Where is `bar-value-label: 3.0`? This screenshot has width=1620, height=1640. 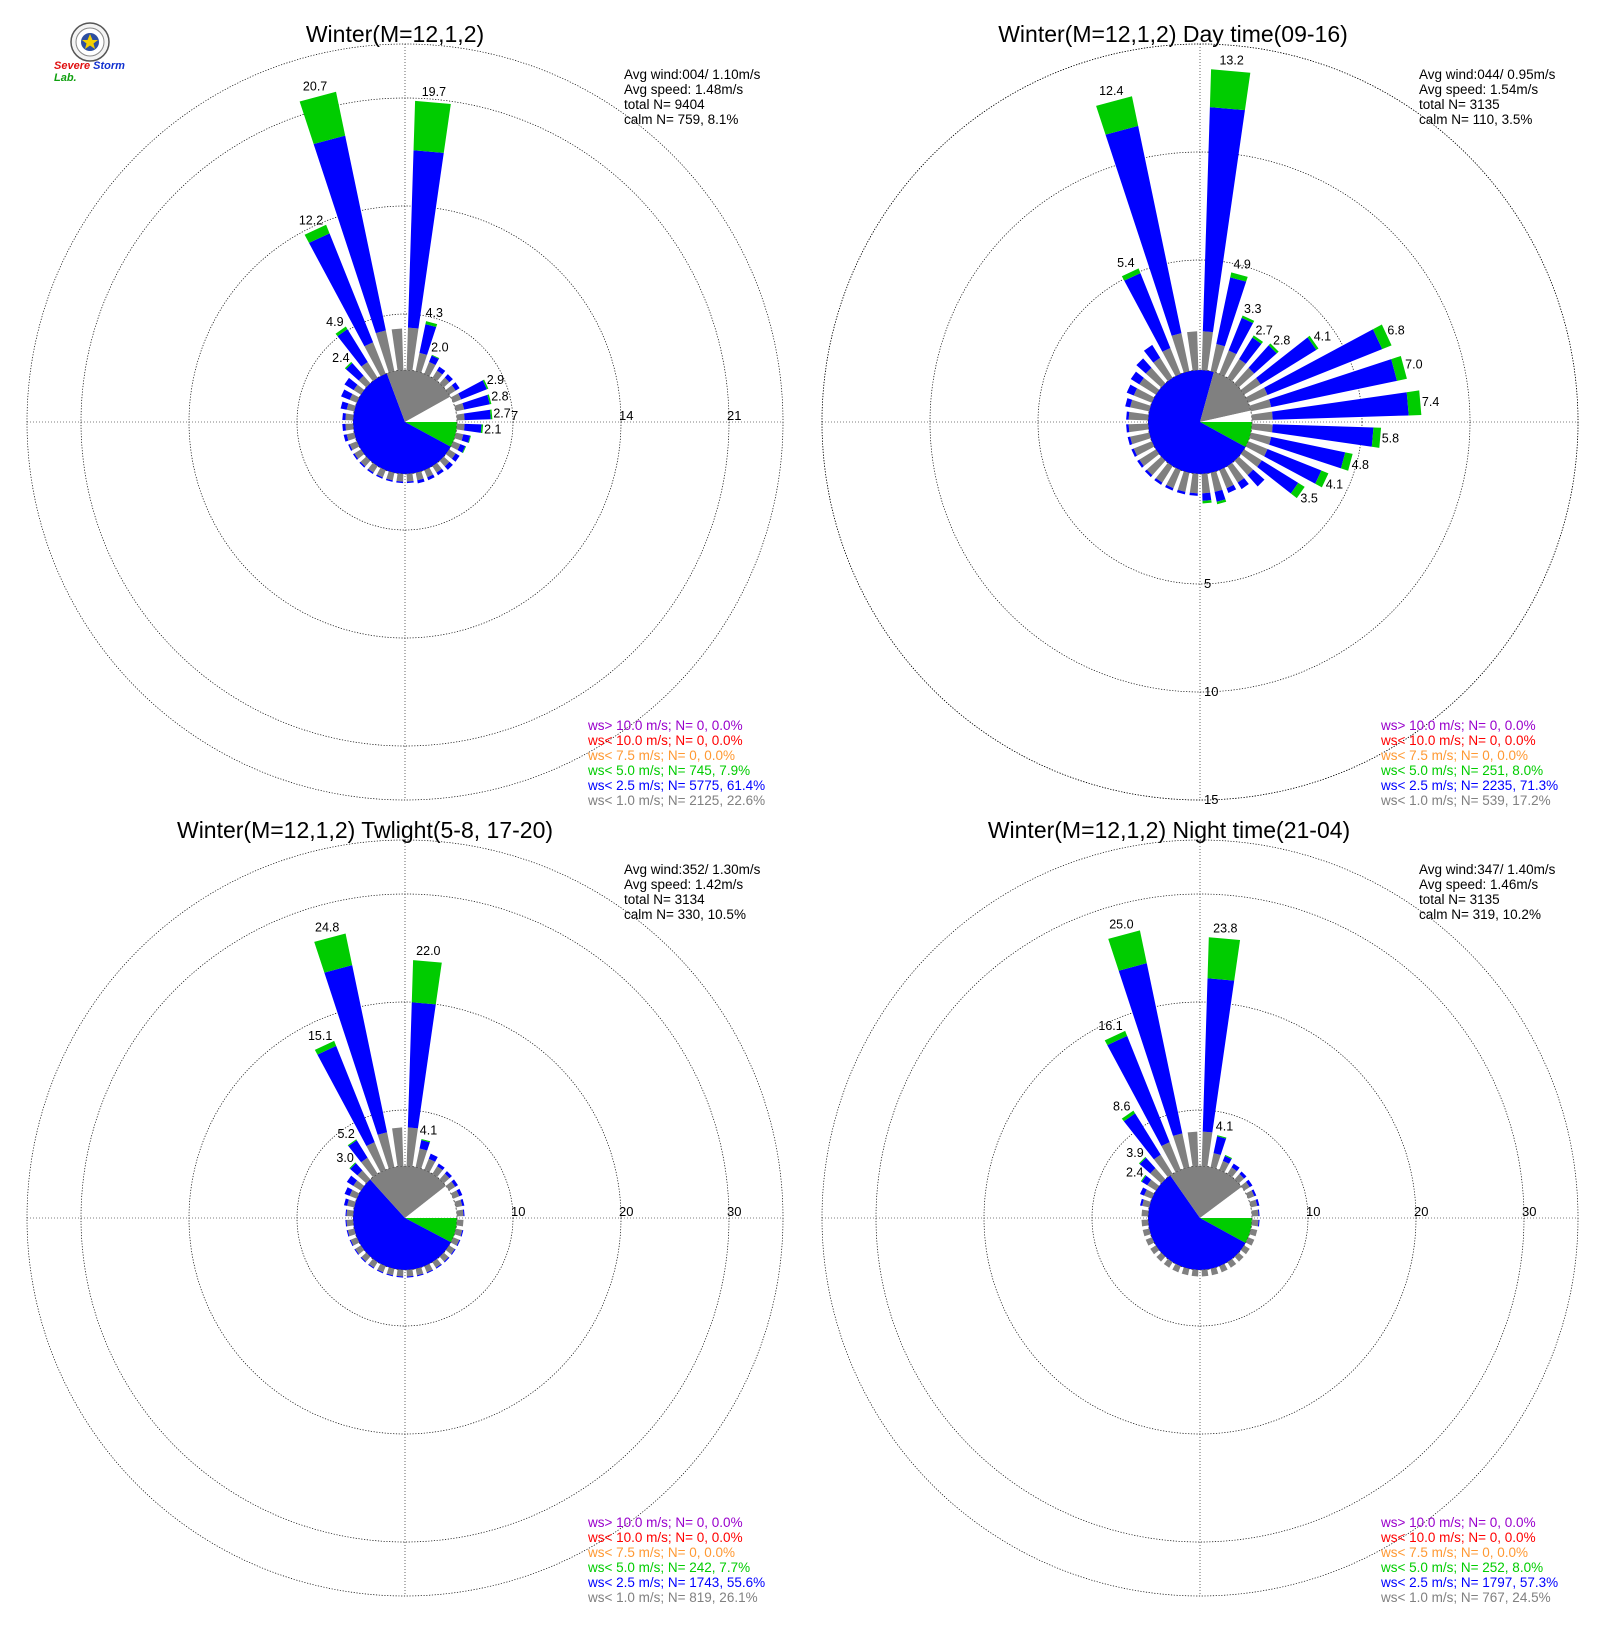
bar-value-label: 3.0 is located at coordinates (344, 1158).